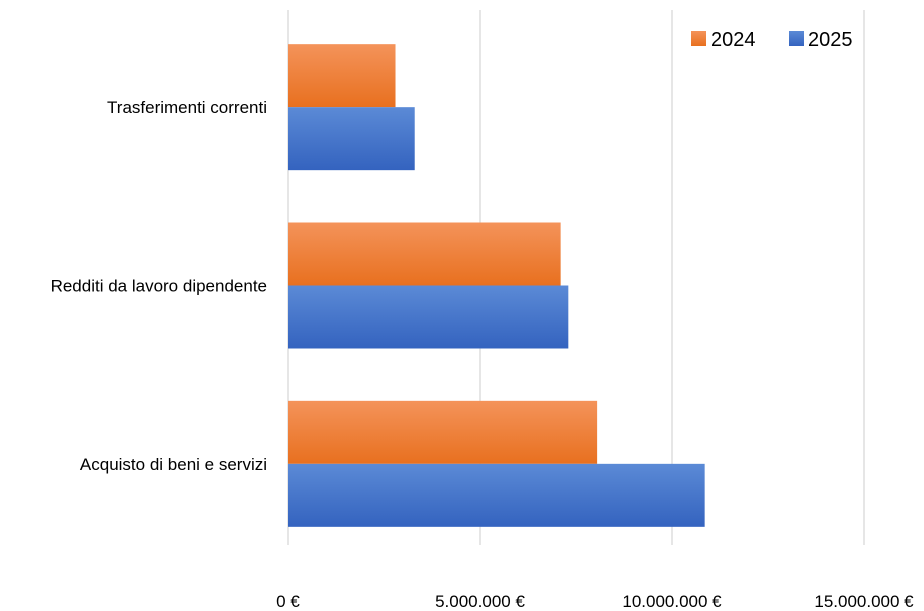 The width and height of the screenshot is (924, 611). What do you see at coordinates (772, 40) in the screenshot?
I see `legend: 2024 2025` at bounding box center [772, 40].